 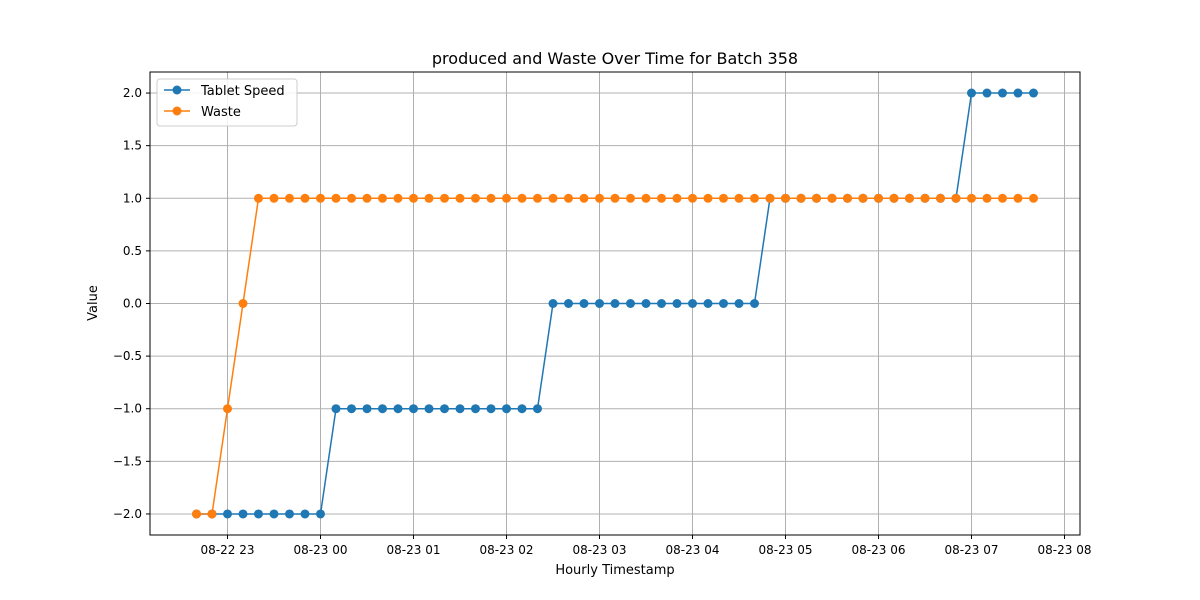 What do you see at coordinates (228, 550) in the screenshot?
I see `x-tick-label: 08-22 23` at bounding box center [228, 550].